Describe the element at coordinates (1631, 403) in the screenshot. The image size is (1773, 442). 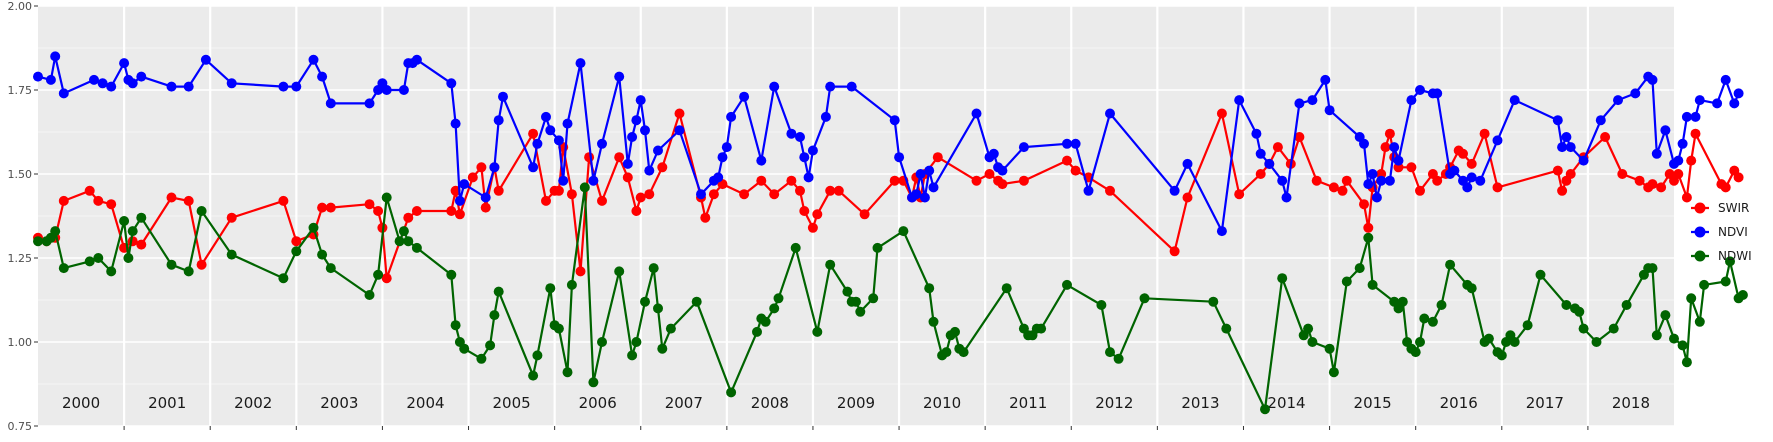
I see `year-label: 2018` at that location.